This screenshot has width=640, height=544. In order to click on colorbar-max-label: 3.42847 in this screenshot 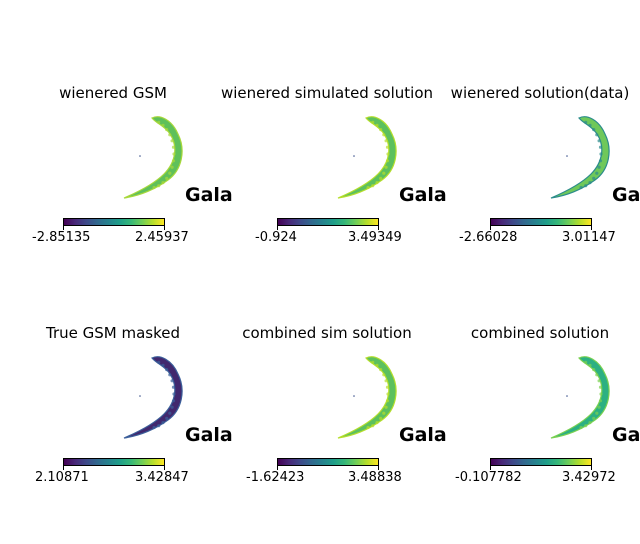, I will do `click(162, 477)`.